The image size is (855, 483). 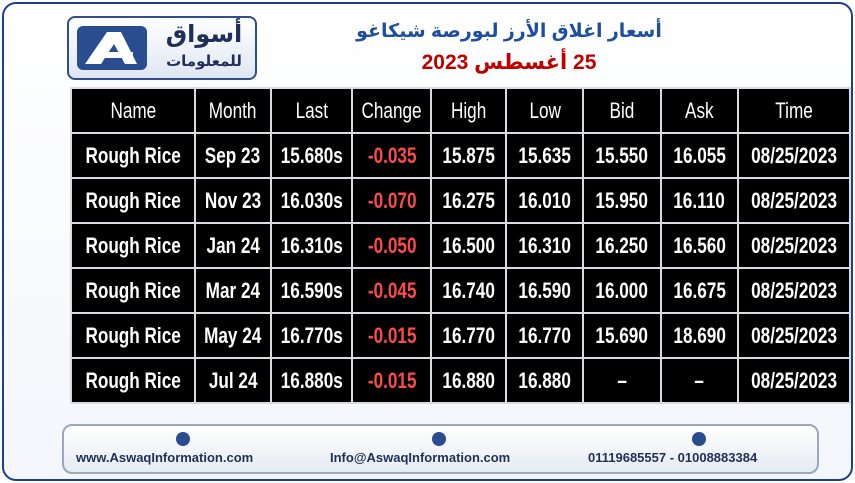 I want to click on cell-text: 16.055, so click(x=699, y=155).